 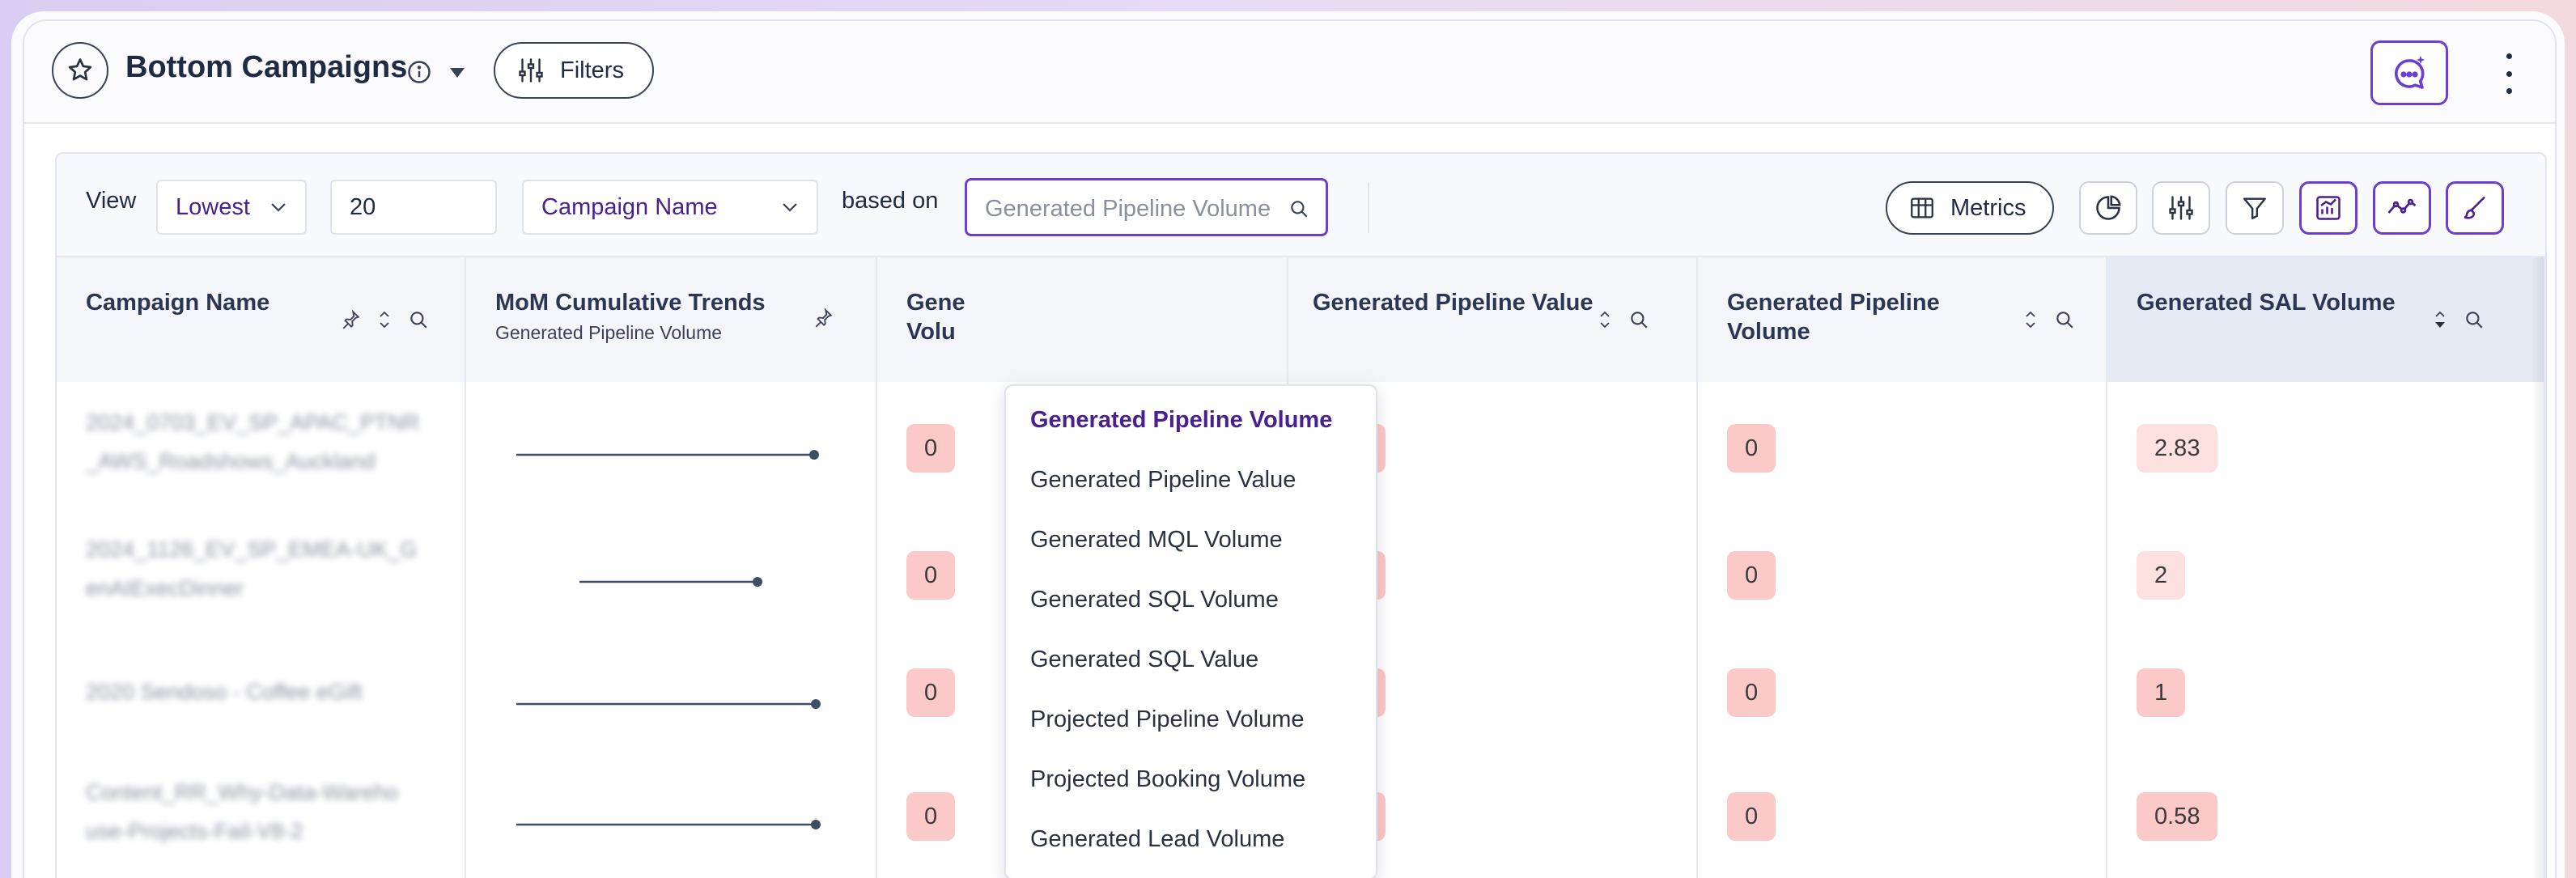 I want to click on toolbar-divider, so click(x=1368, y=208).